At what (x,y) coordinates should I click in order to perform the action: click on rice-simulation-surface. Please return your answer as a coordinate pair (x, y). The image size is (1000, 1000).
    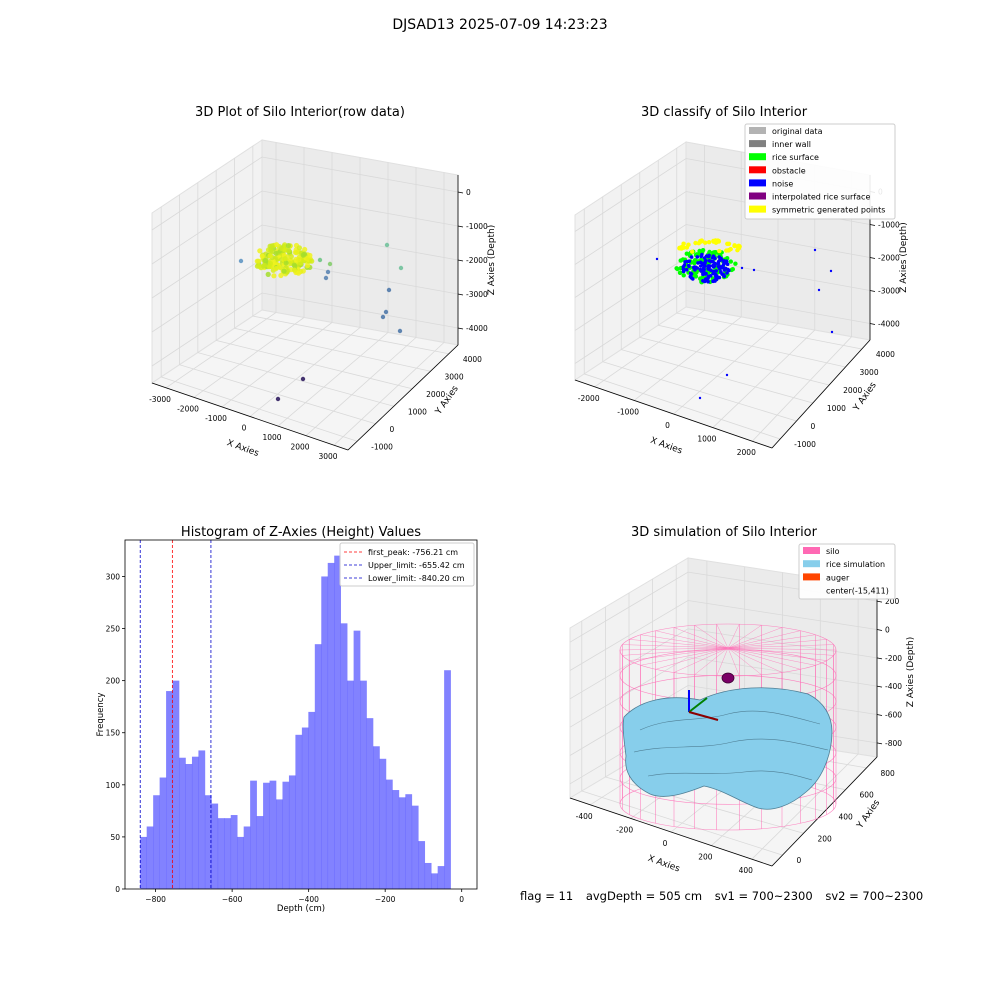
    Looking at the image, I should click on (727, 748).